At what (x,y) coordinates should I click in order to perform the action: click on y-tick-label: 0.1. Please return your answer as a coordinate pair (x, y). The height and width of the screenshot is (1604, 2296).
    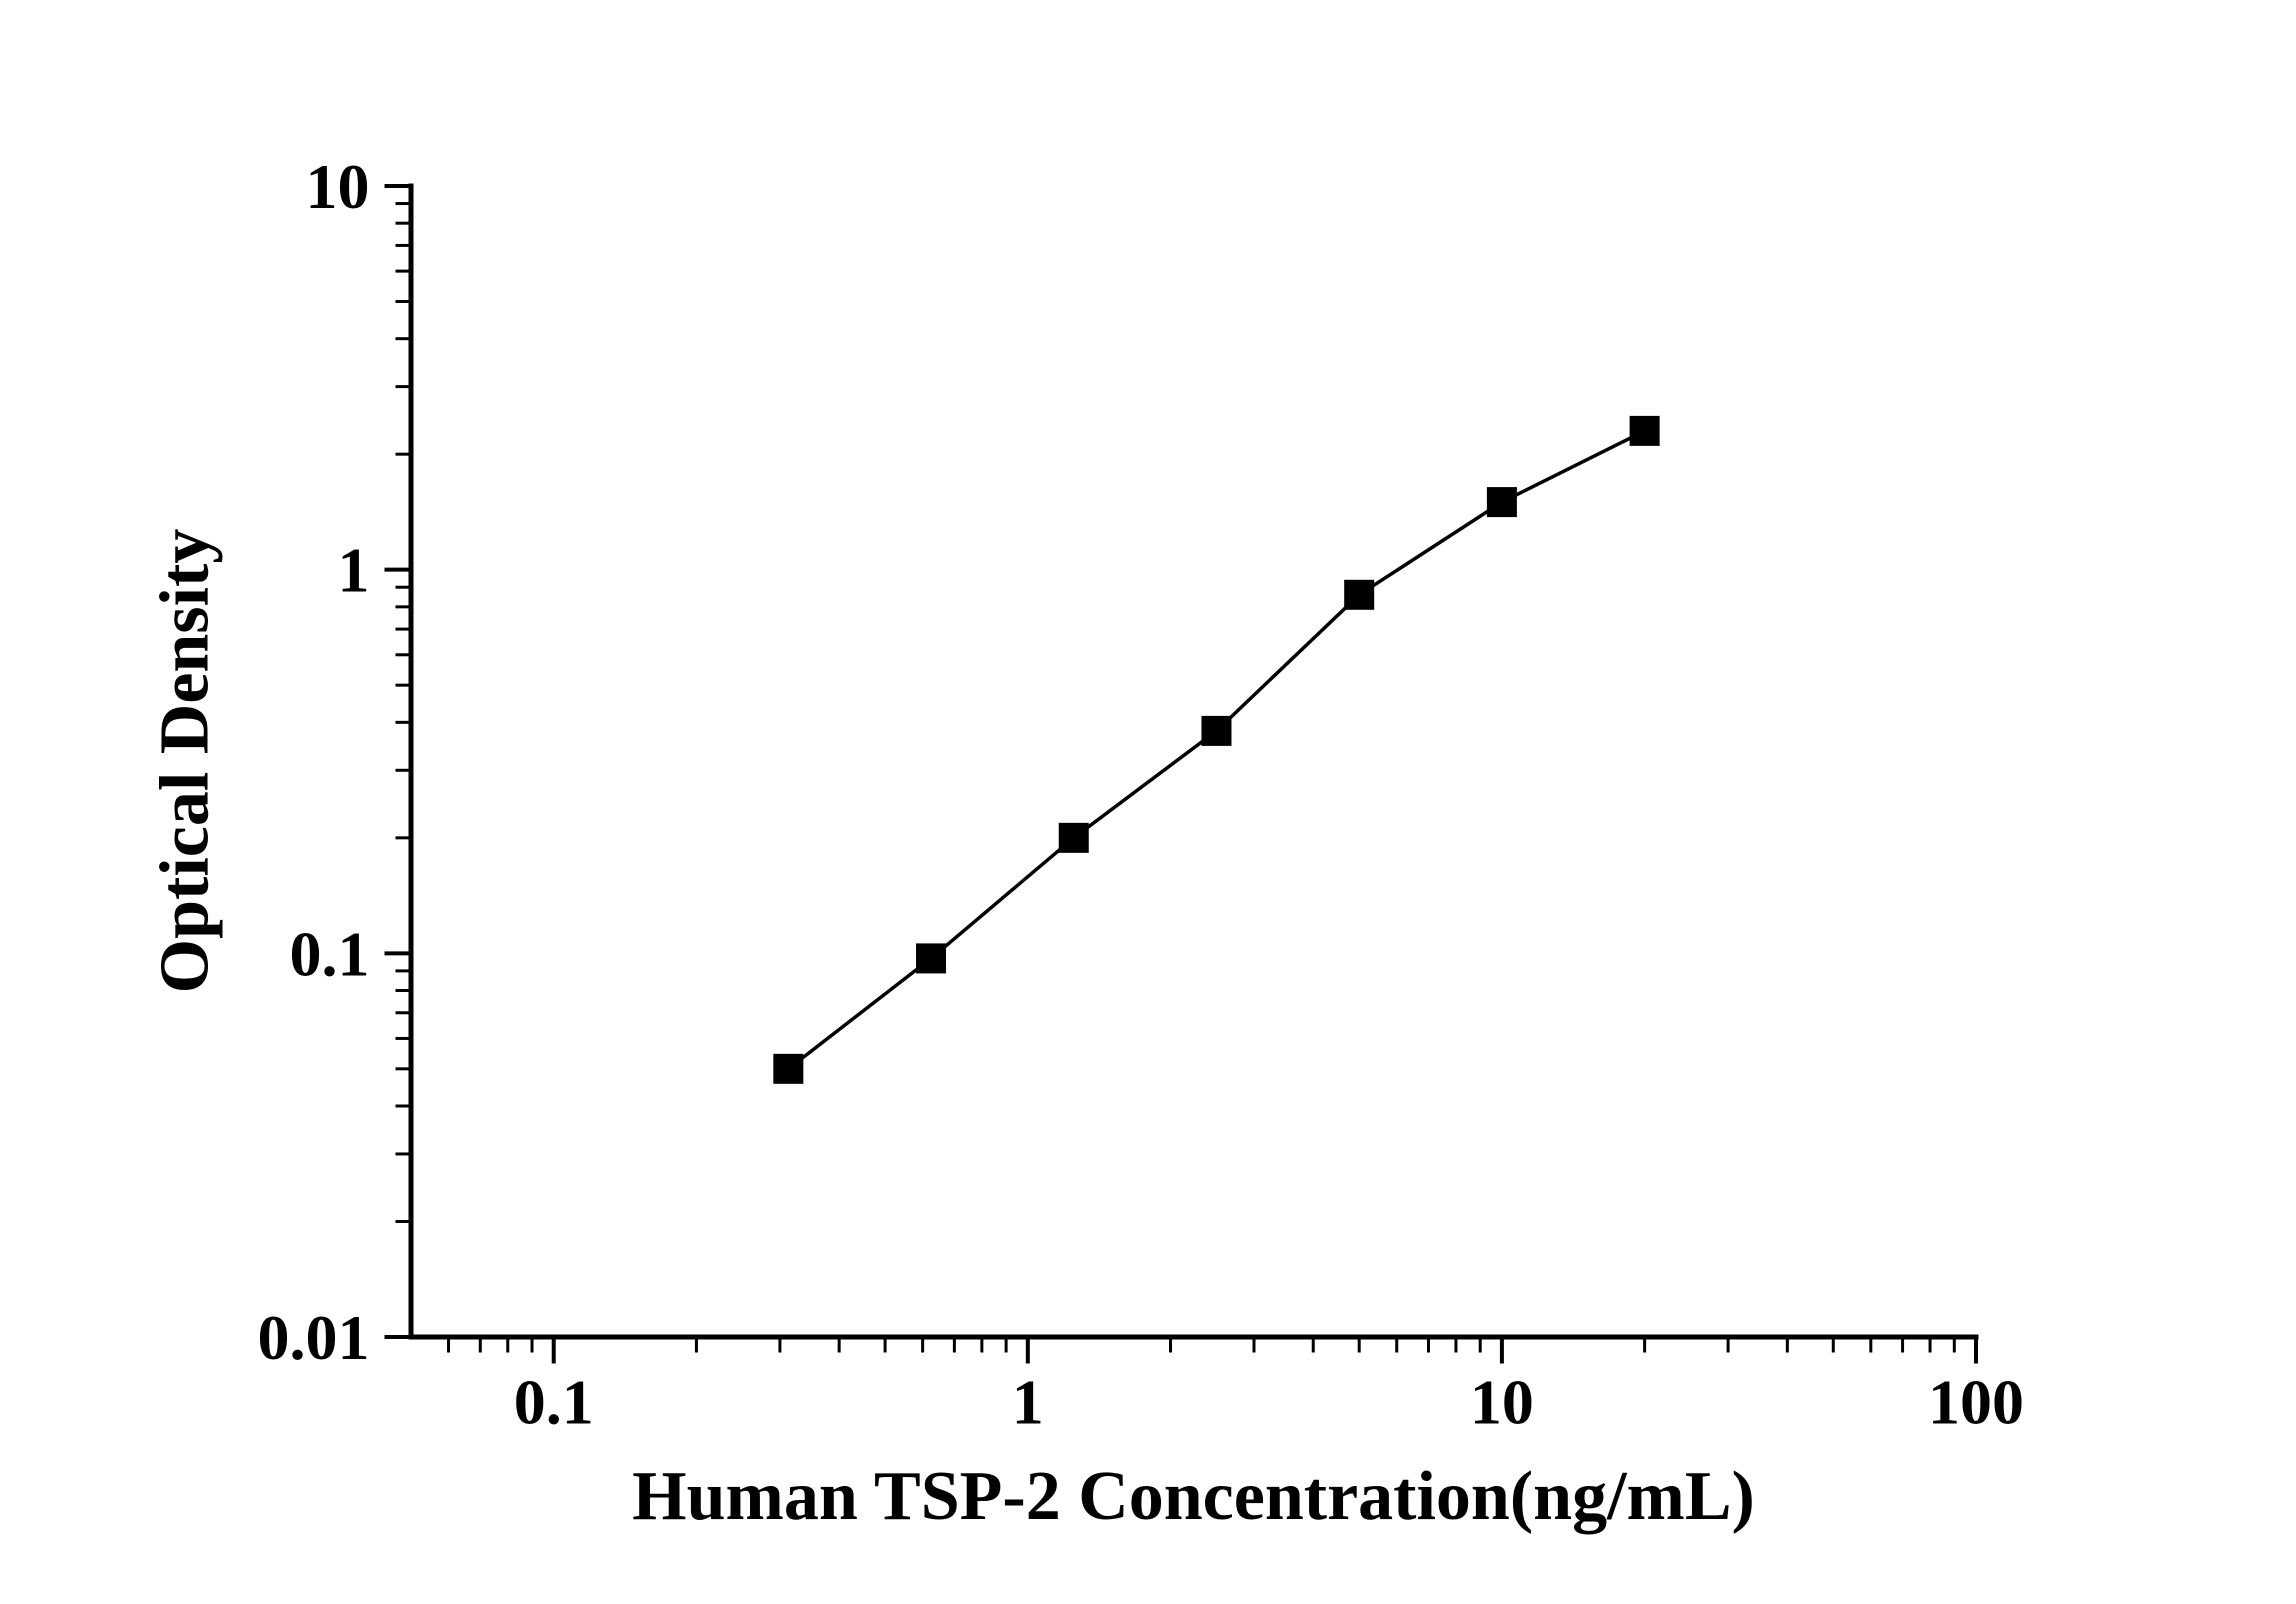
    Looking at the image, I should click on (330, 953).